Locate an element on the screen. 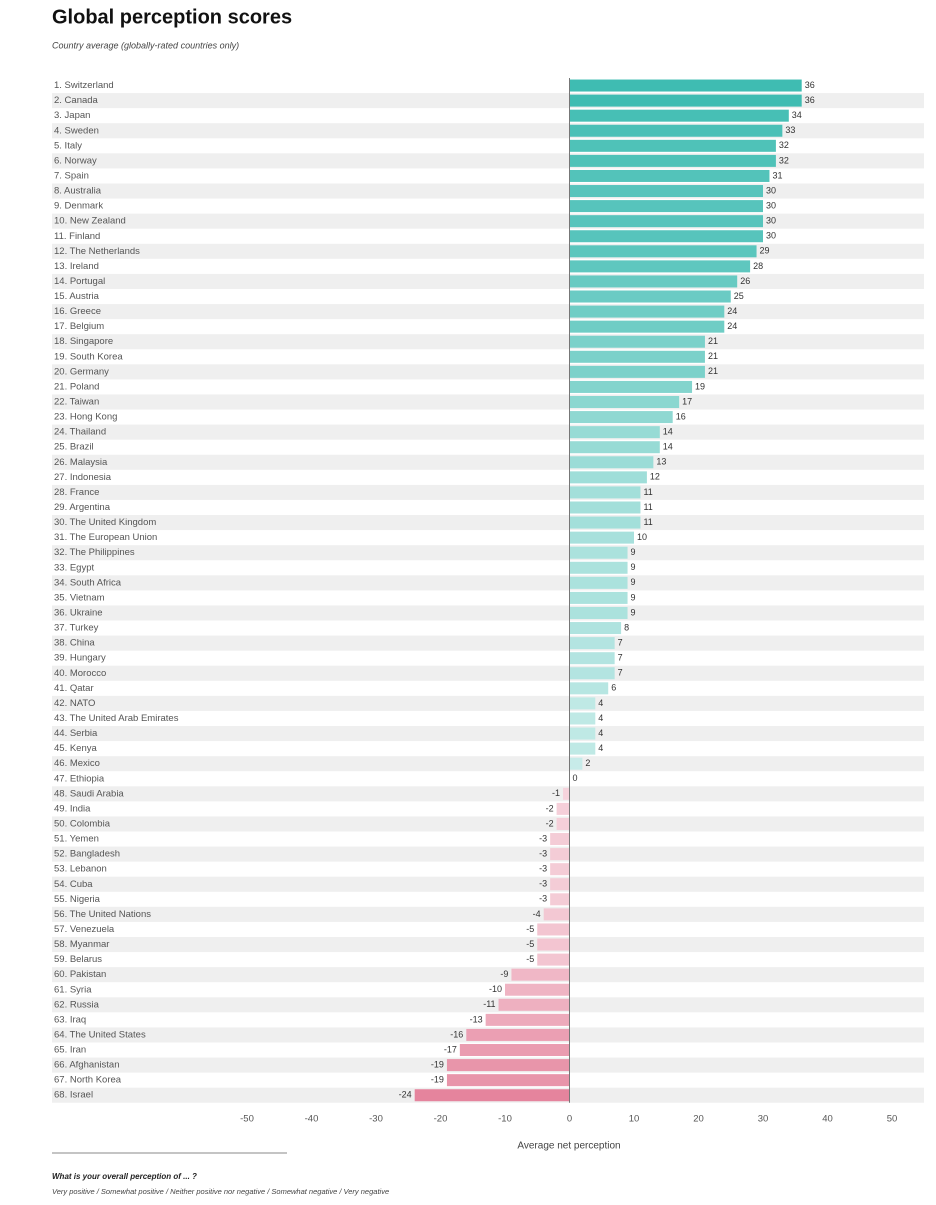 This screenshot has width=936, height=1205. value-label: 19 is located at coordinates (700, 386).